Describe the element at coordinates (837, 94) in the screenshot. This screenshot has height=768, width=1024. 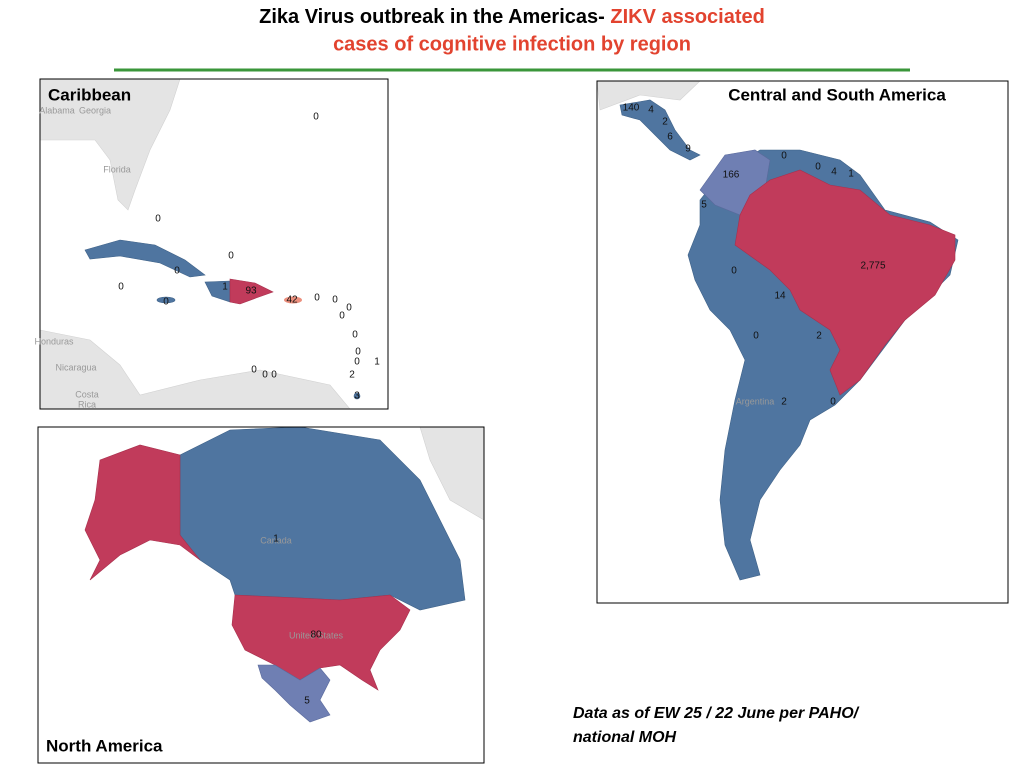
I see `panel-name: Central and South America` at that location.